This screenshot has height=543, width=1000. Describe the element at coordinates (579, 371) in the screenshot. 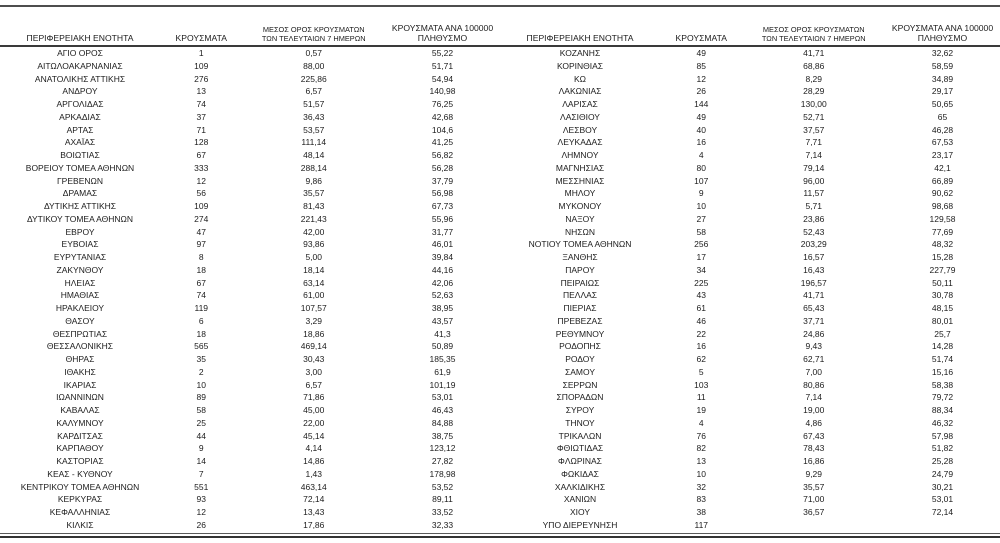

I see `region-name-cell: ΣΑΜΟΥ` at that location.